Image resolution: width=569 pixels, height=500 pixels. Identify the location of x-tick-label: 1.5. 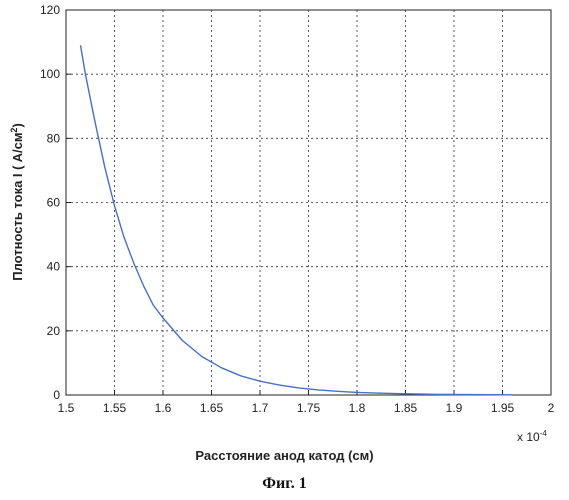
(66, 408).